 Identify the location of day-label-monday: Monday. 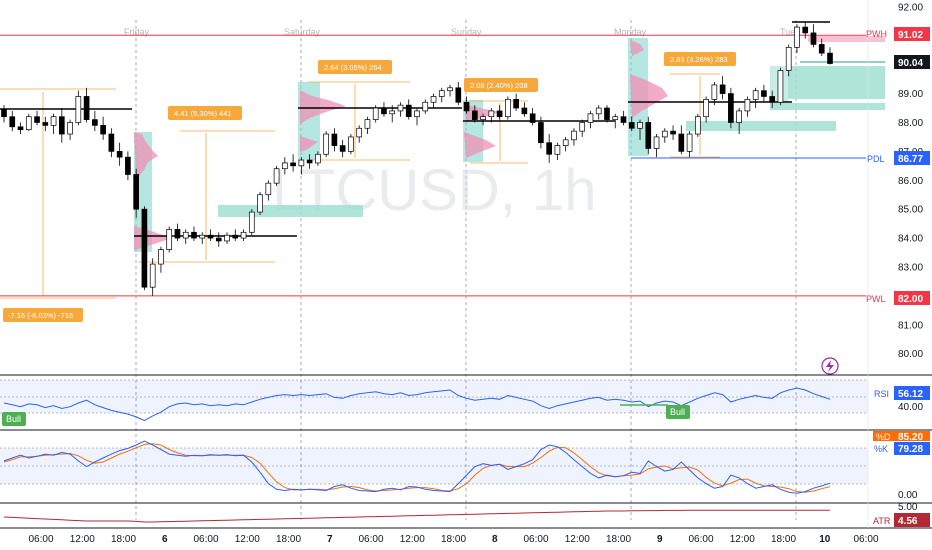
(630, 32).